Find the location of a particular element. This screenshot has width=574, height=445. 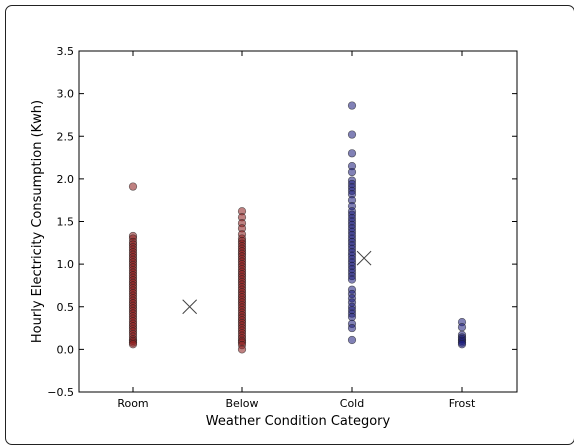

x-tick-label: Room is located at coordinates (132, 403).